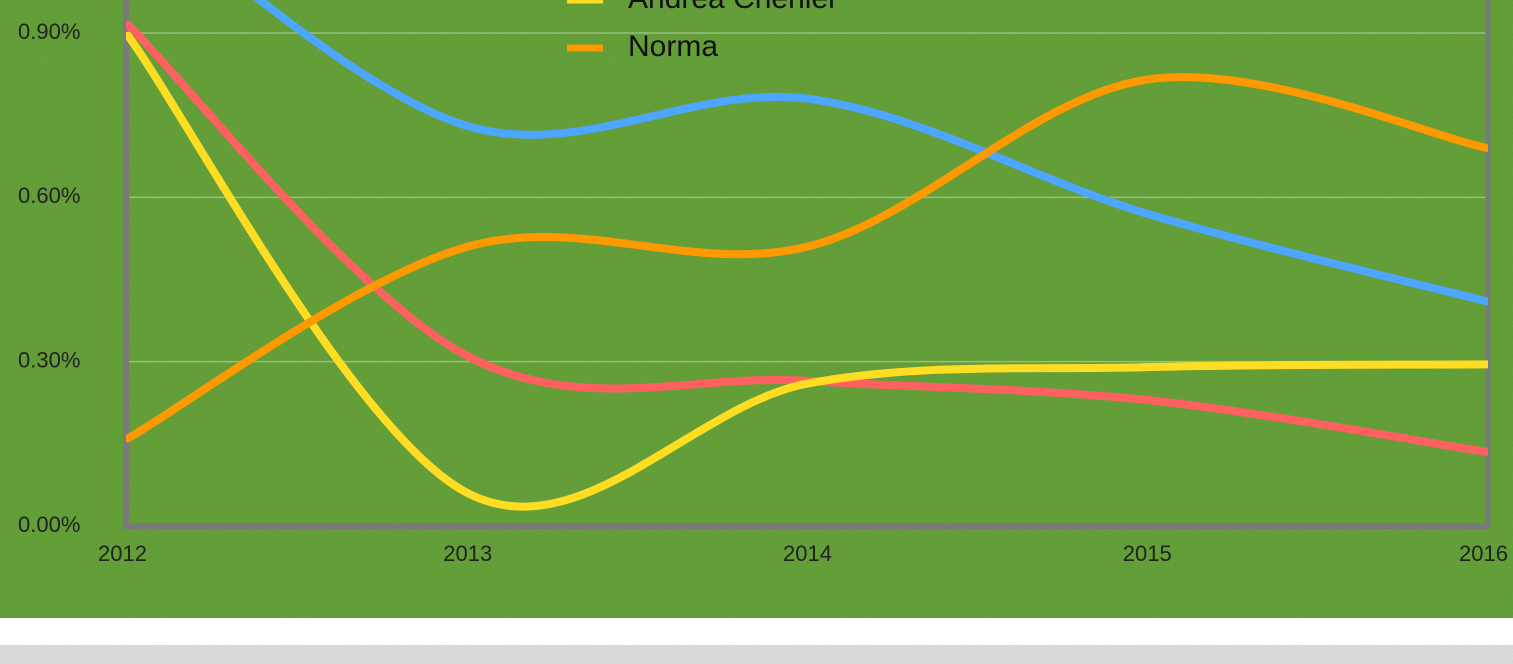 This screenshot has width=1513, height=664. I want to click on x-tick-label: 2013, so click(467, 553).